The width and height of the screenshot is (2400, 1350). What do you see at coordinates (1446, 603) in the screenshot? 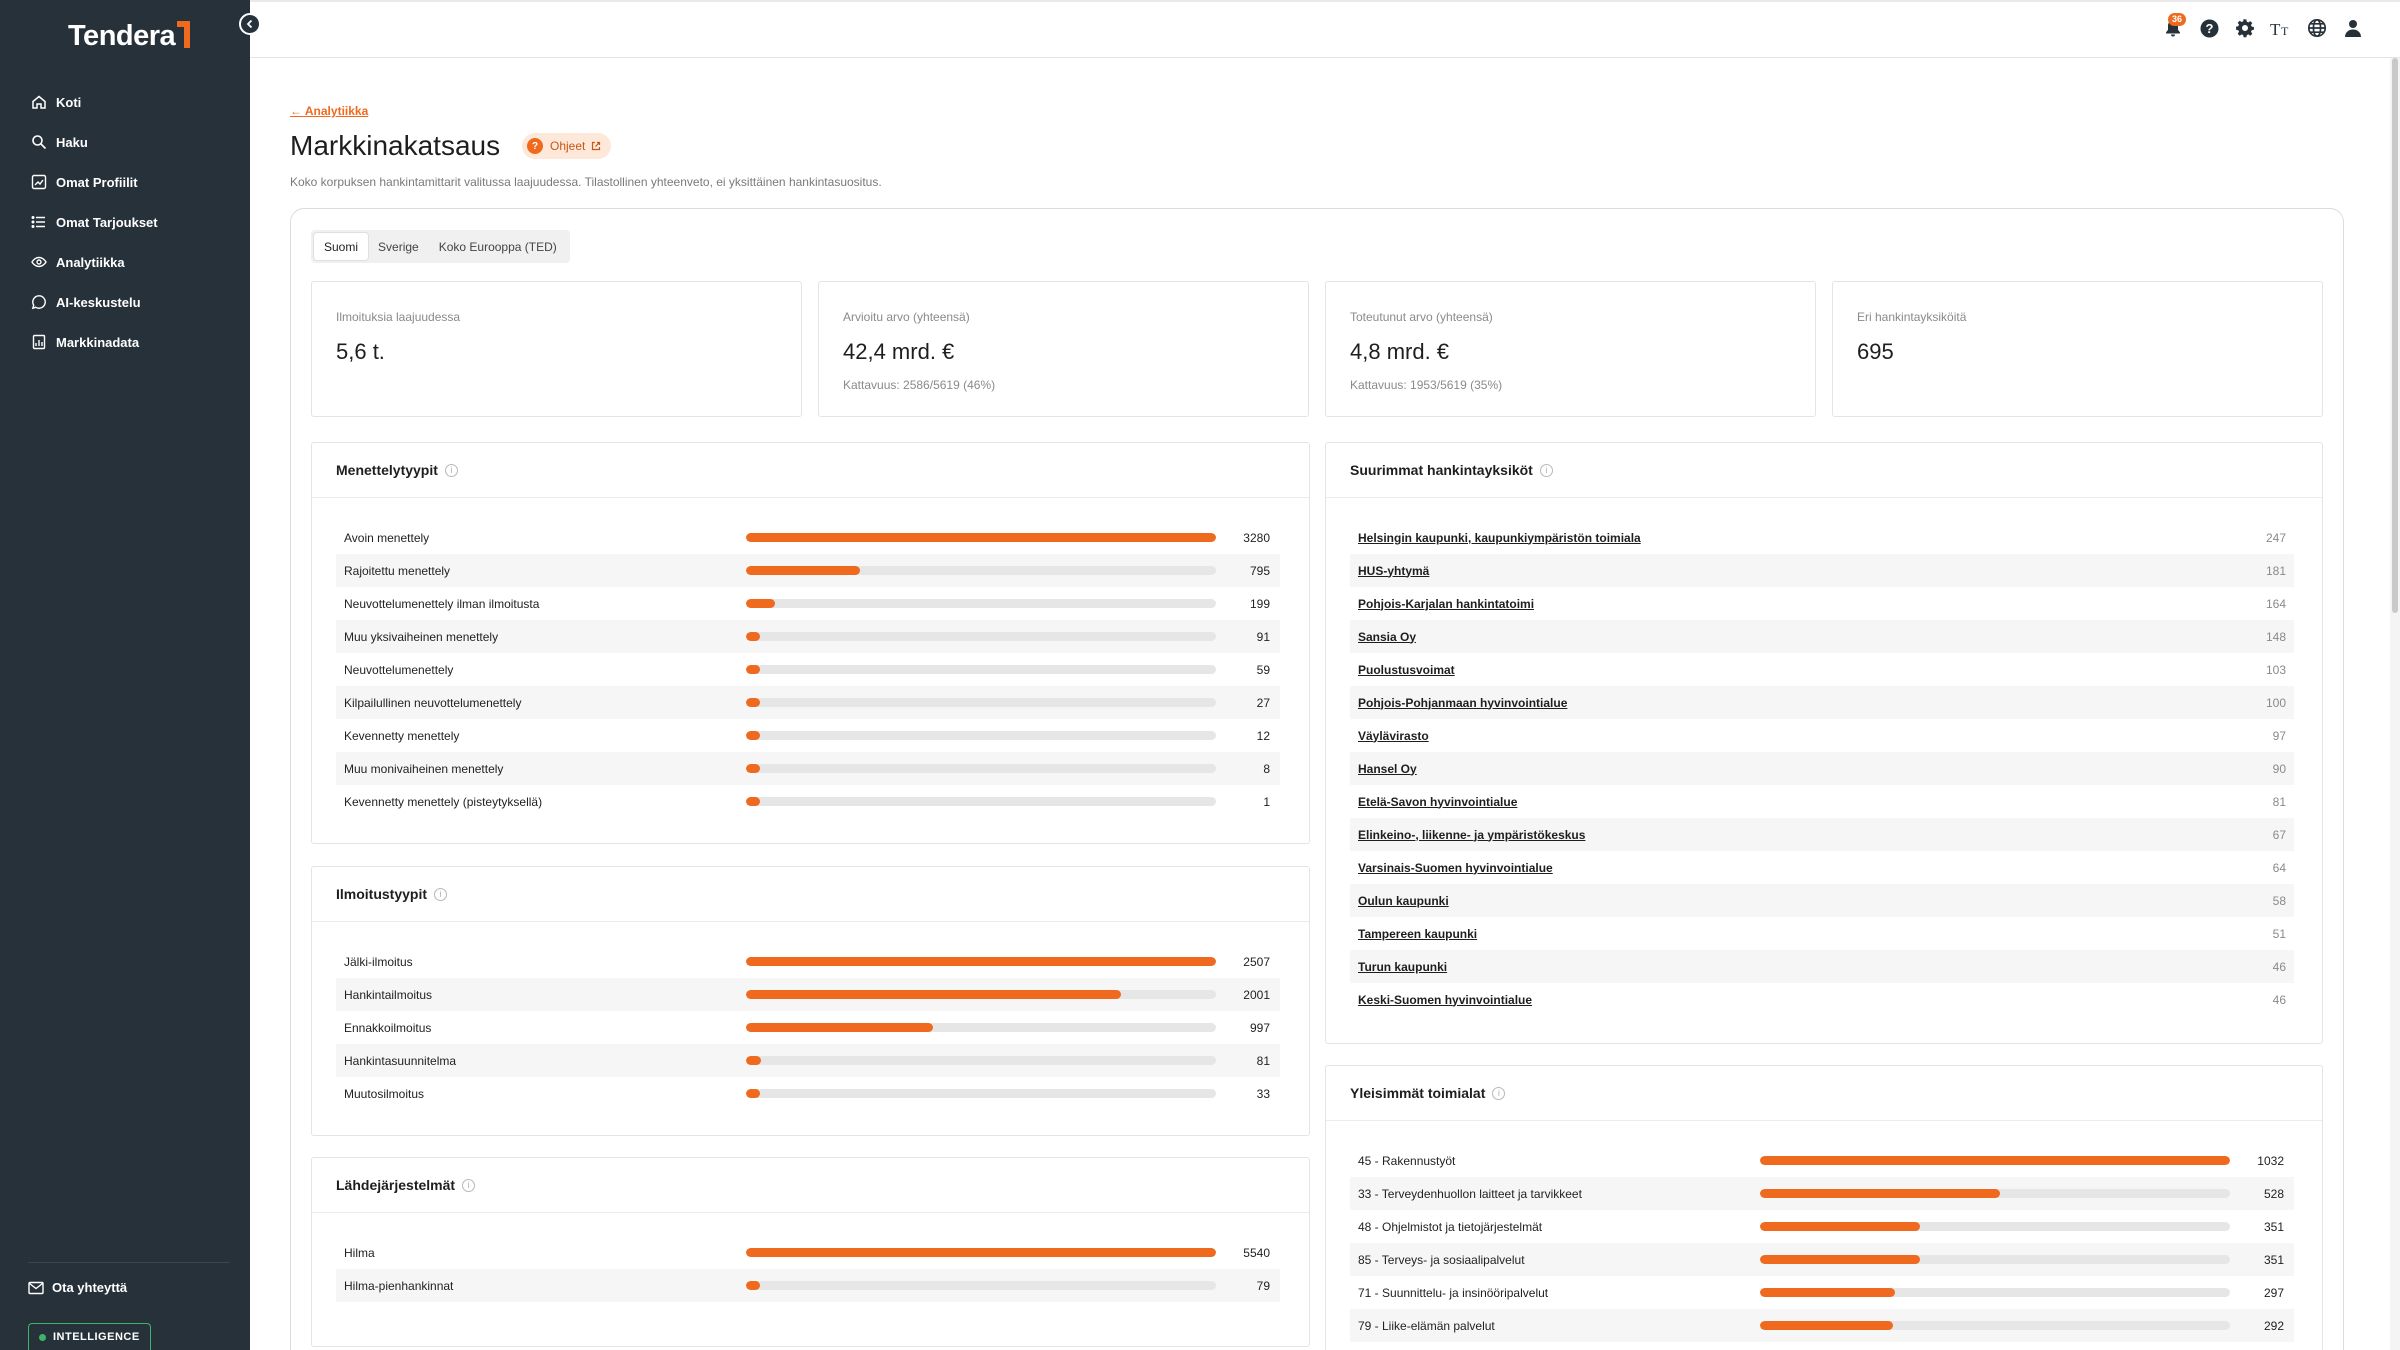
I see `buyer-link: Pohjois-Karjalan hankintatoimi` at bounding box center [1446, 603].